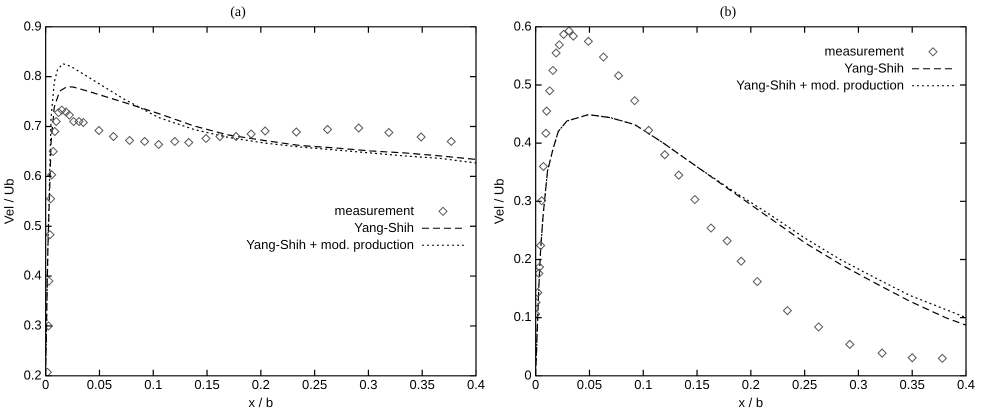 The height and width of the screenshot is (419, 997). What do you see at coordinates (33, 76) in the screenshot?
I see `y-tick-label: 0.8` at bounding box center [33, 76].